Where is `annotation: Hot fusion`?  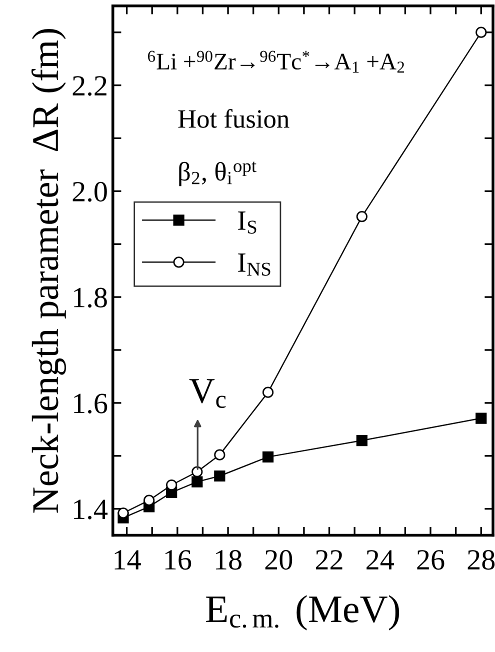
annotation: Hot fusion is located at coordinates (234, 118).